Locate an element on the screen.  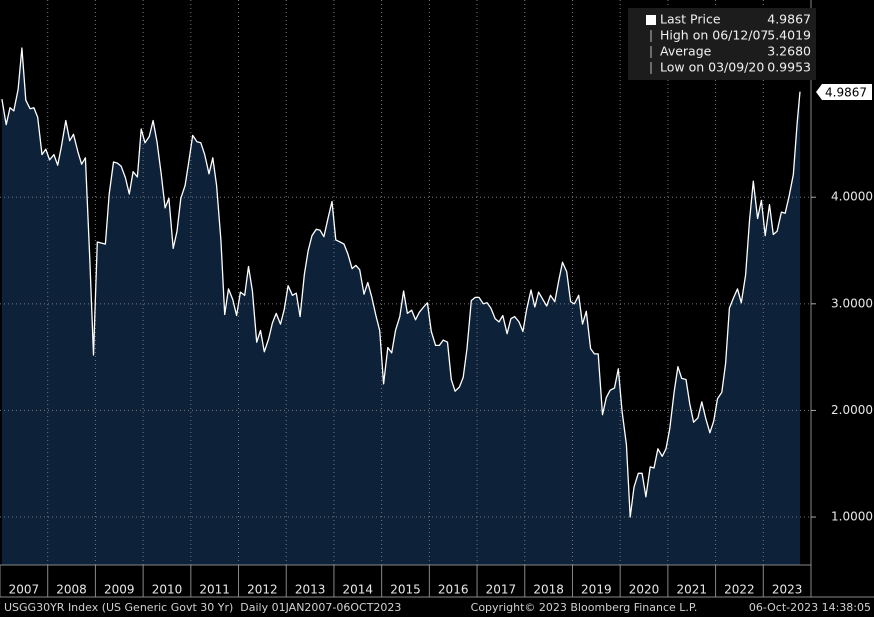
x-tick-label: 2017 is located at coordinates (501, 590).